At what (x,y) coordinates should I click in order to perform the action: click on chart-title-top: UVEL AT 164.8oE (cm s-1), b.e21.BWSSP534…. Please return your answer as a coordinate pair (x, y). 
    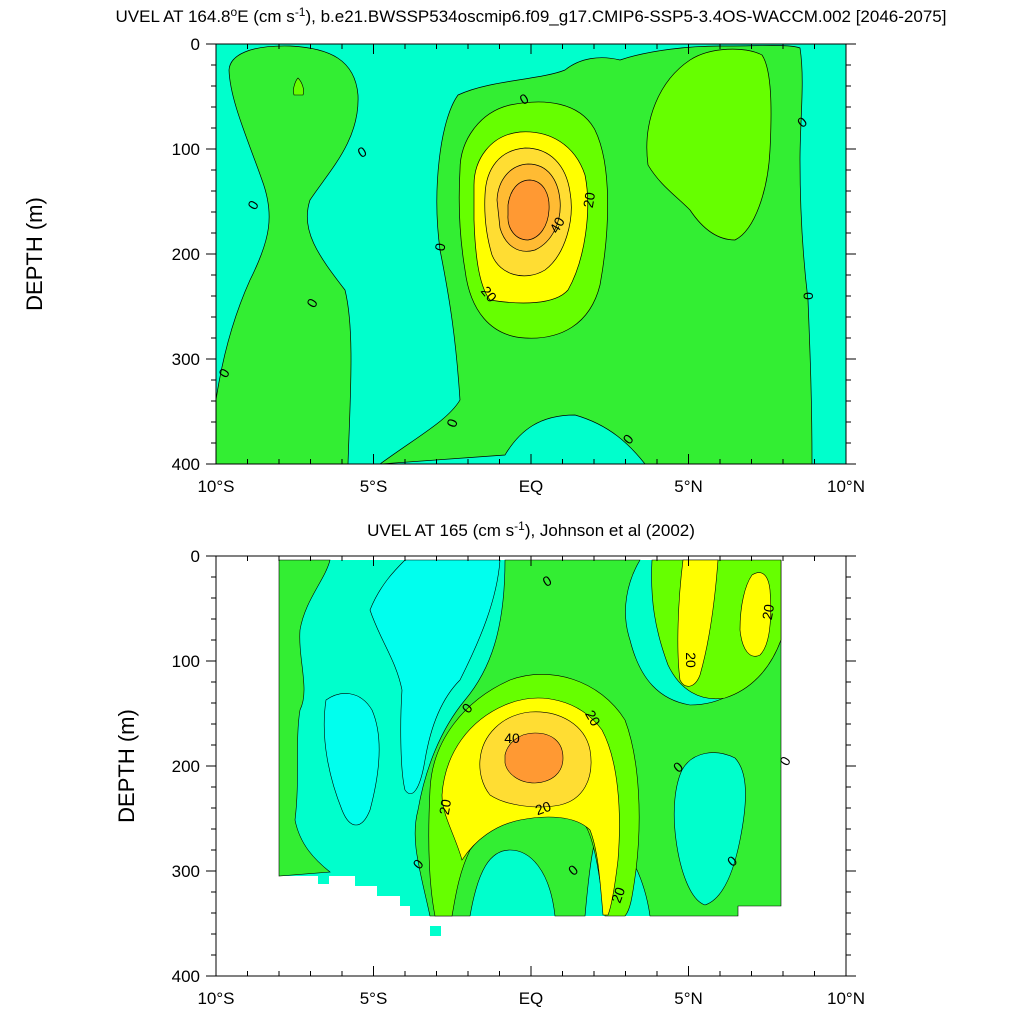
    Looking at the image, I should click on (531, 15).